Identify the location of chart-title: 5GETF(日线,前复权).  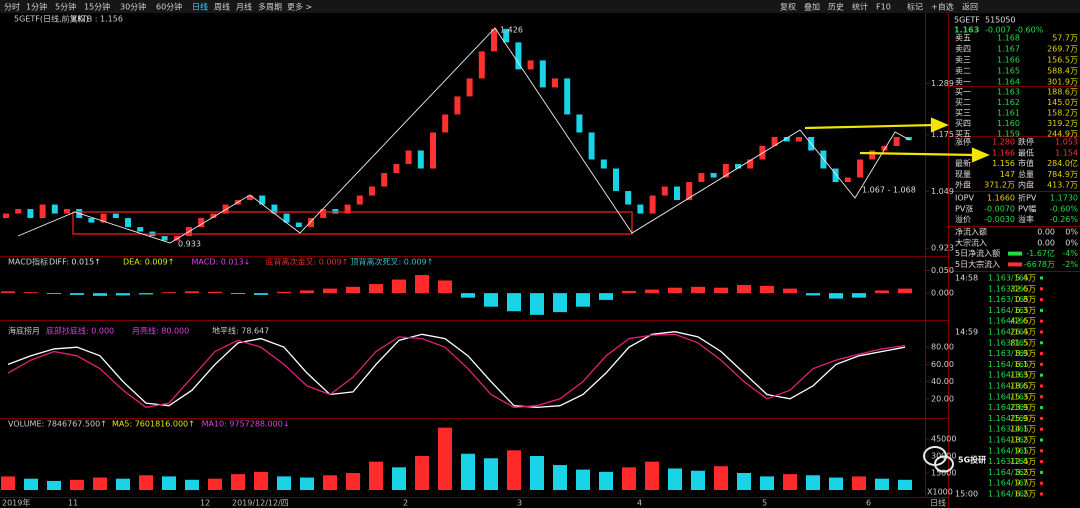
(51, 19).